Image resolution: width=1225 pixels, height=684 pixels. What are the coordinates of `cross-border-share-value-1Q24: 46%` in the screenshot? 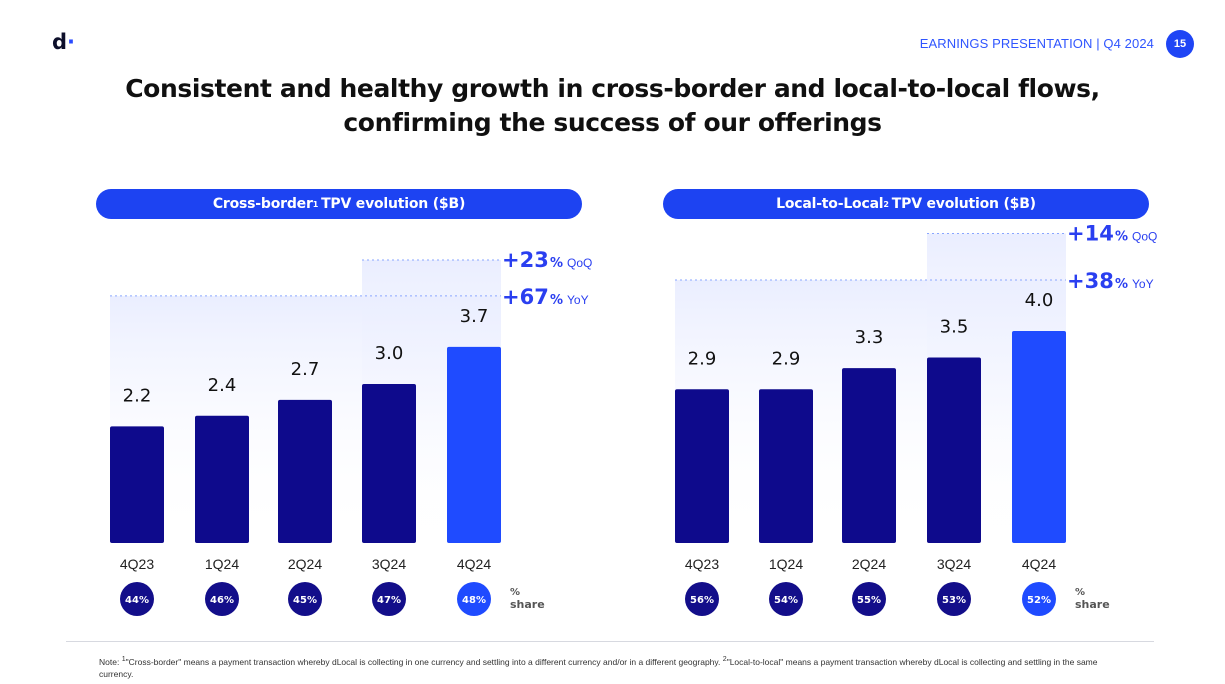 It's located at (222, 600).